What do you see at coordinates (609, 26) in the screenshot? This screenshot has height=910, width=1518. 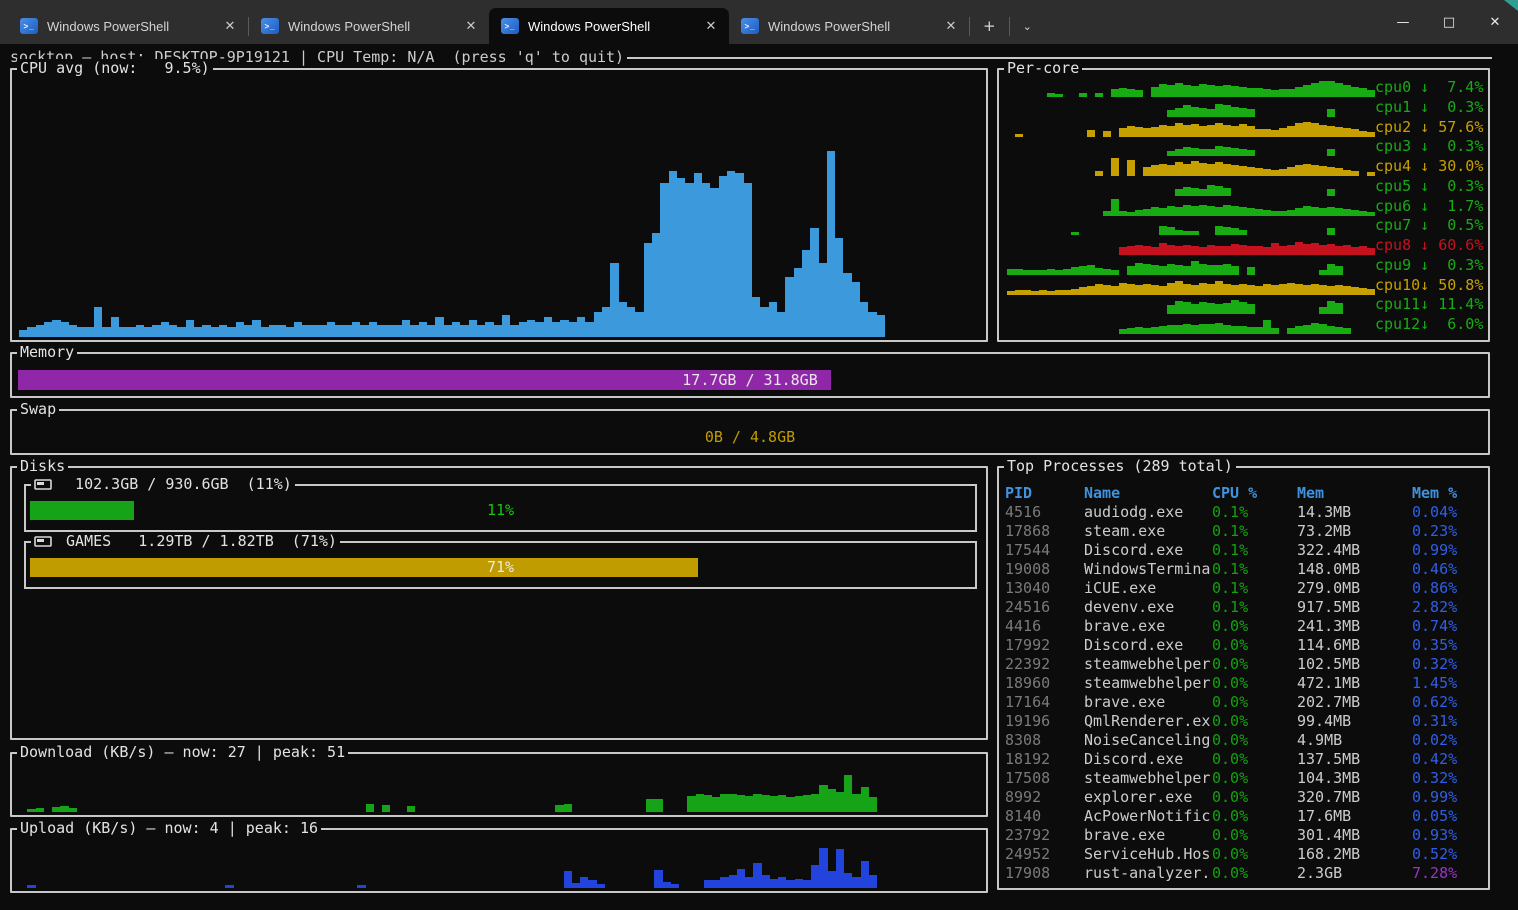 I see `tab-powershell-3-active: >_ Windows PowerShell ✕` at bounding box center [609, 26].